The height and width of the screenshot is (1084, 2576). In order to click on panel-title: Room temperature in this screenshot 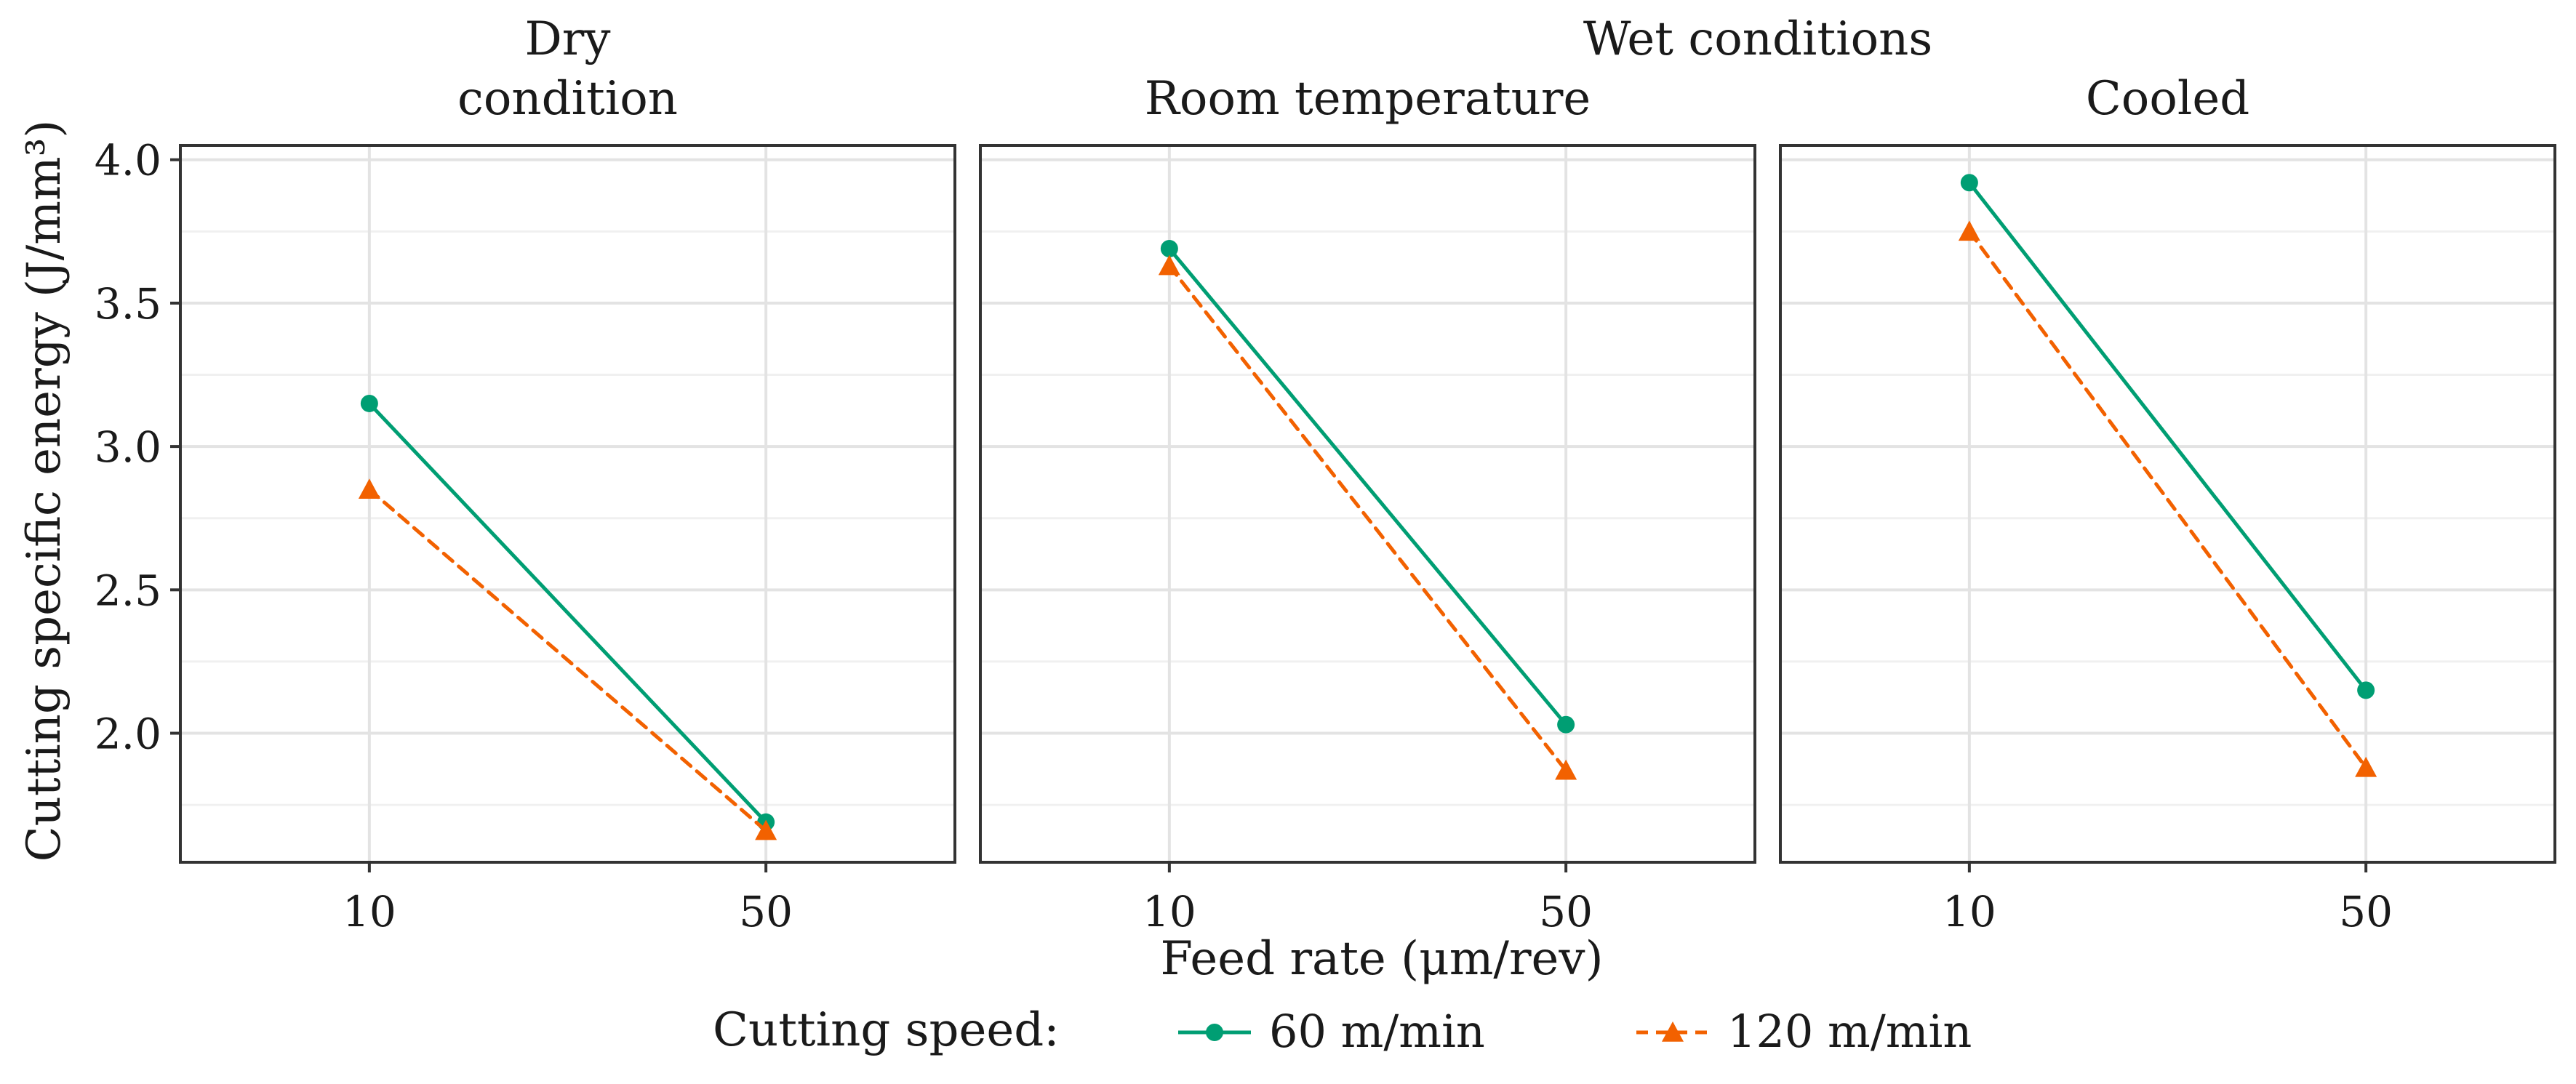, I will do `click(1368, 99)`.